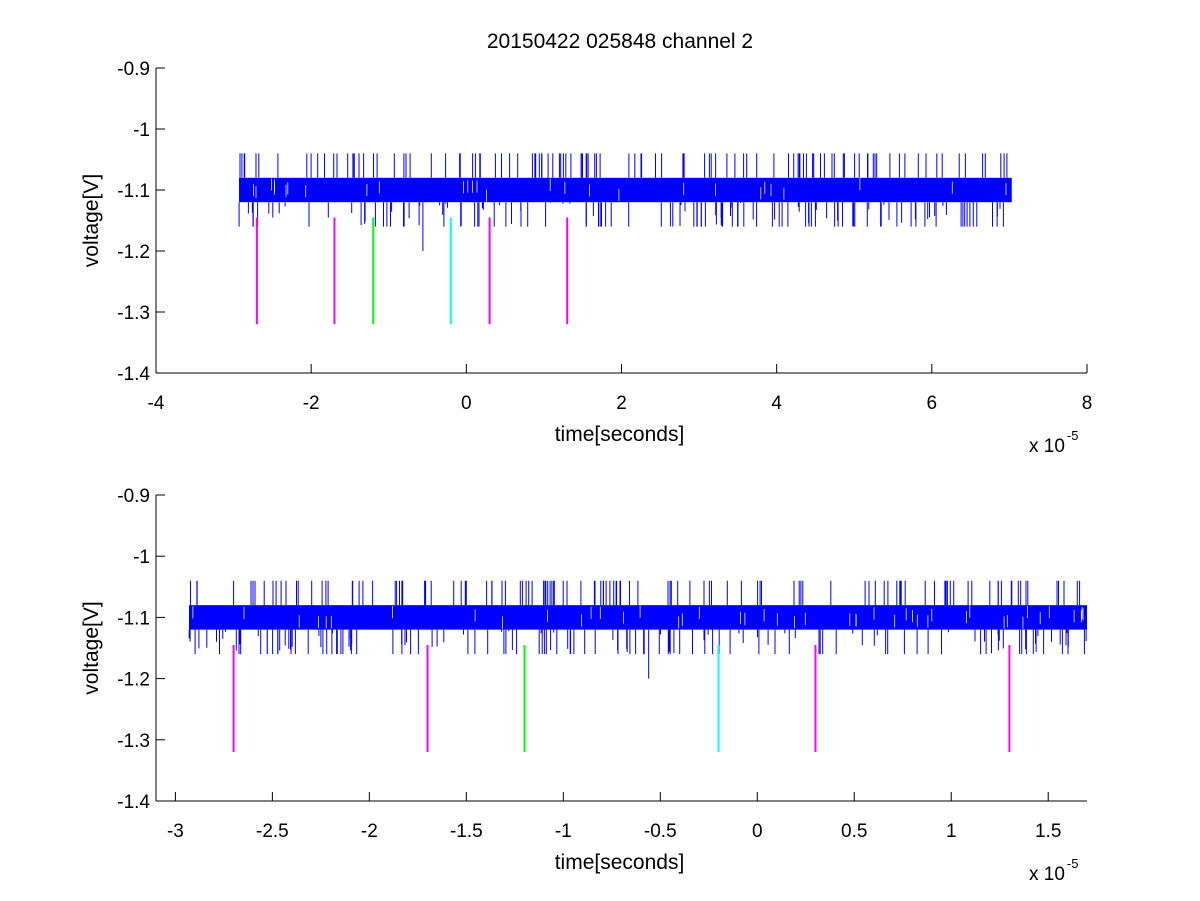  Describe the element at coordinates (932, 403) in the screenshot. I see `x-tick-label: 6` at that location.